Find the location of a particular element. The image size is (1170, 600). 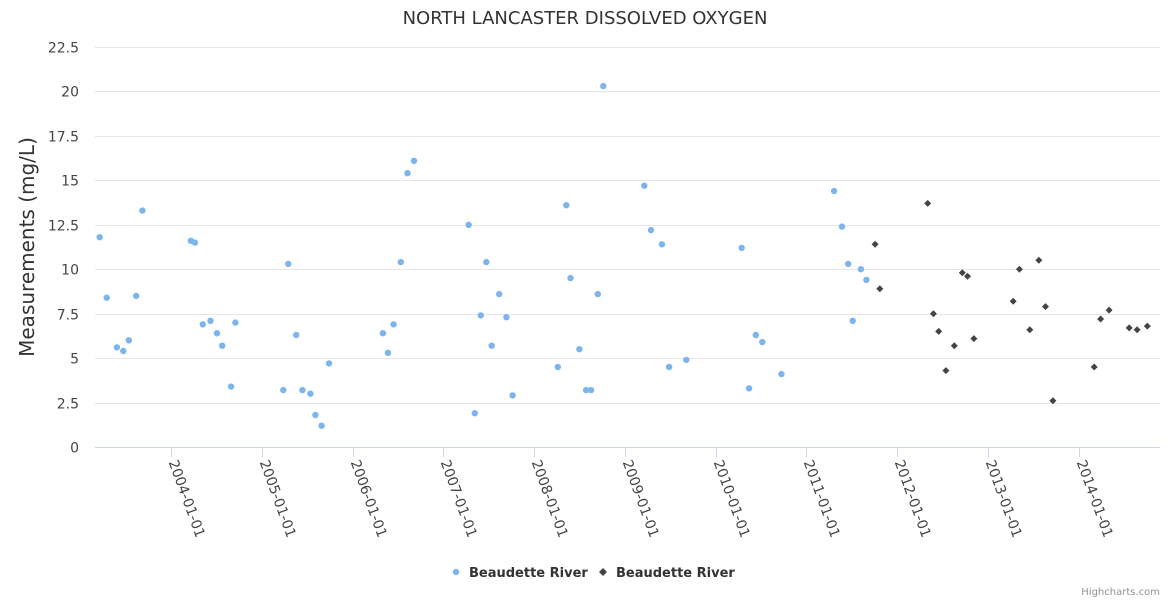

x-tick-label: 2004-01-01 is located at coordinates (186, 499).